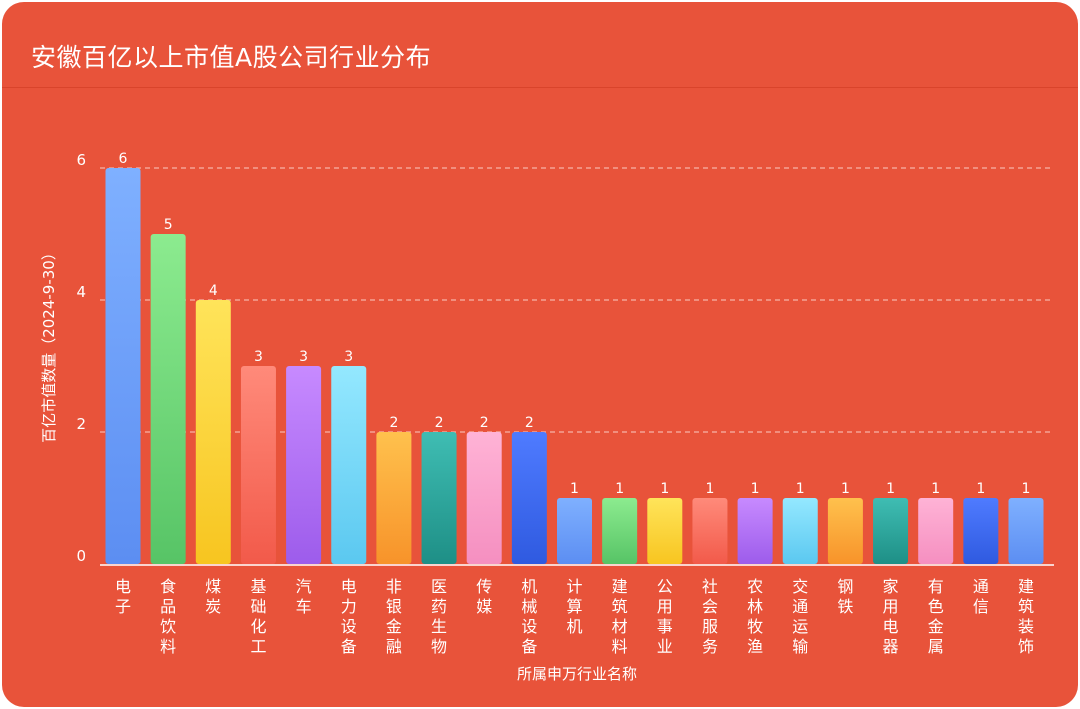 The width and height of the screenshot is (1080, 709). I want to click on x-tick-label: 计算机, so click(574, 606).